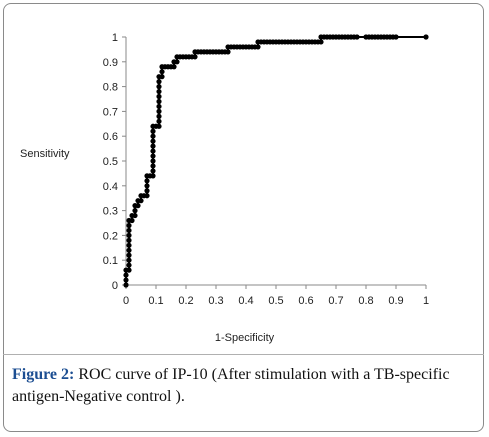 The image size is (489, 437). What do you see at coordinates (126, 301) in the screenshot?
I see `x-tick-label: 0` at bounding box center [126, 301].